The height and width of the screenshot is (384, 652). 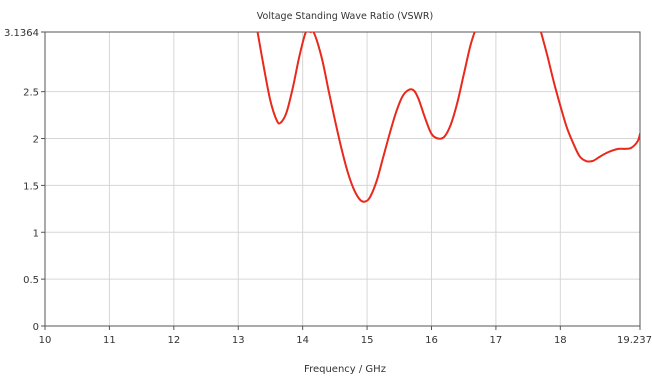 What do you see at coordinates (173, 340) in the screenshot?
I see `x-tick-label: 12` at bounding box center [173, 340].